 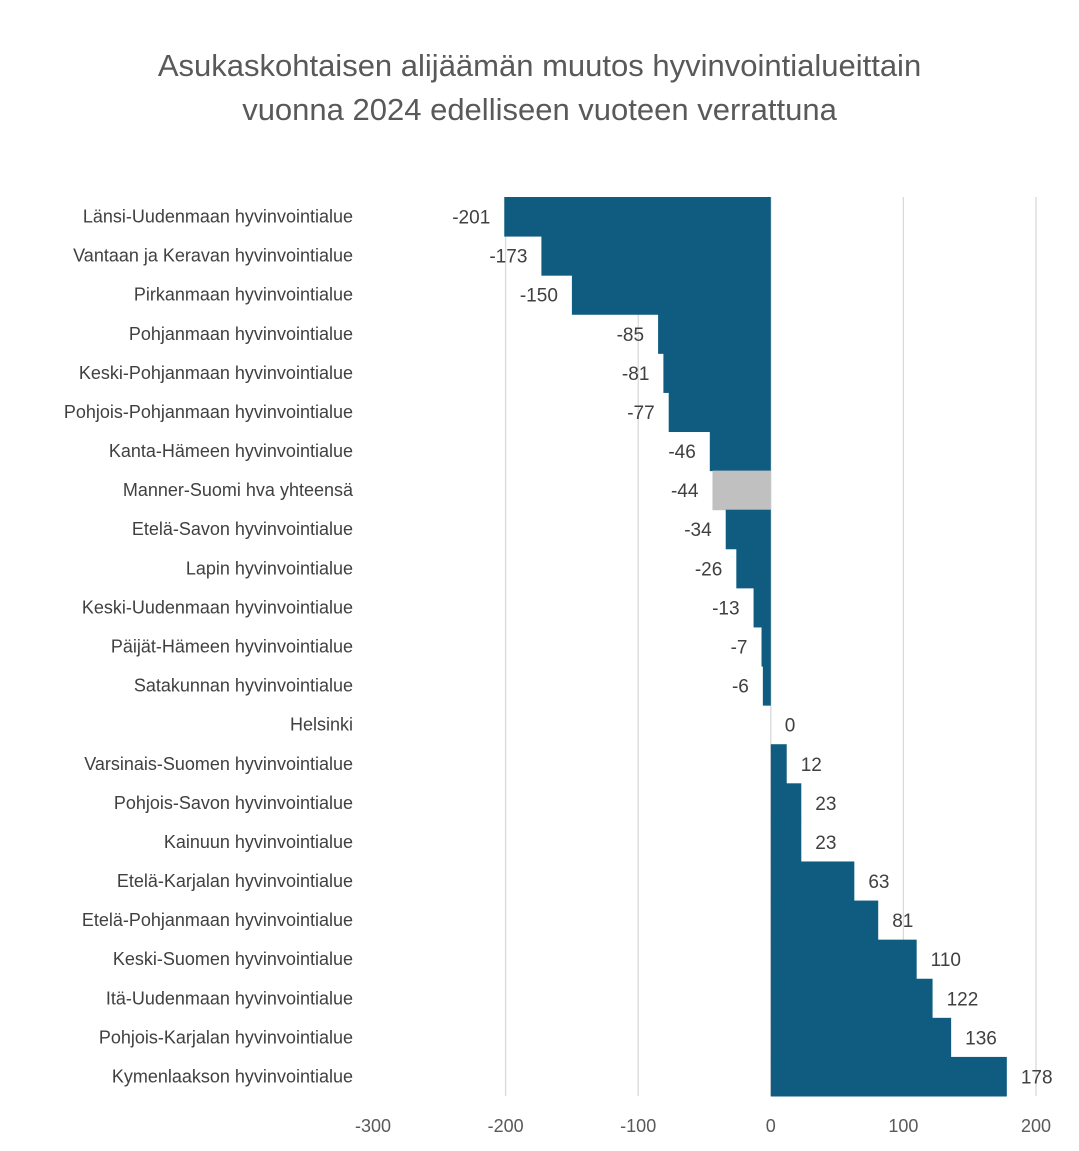 What do you see at coordinates (506, 1126) in the screenshot?
I see `x-tick-label: -200` at bounding box center [506, 1126].